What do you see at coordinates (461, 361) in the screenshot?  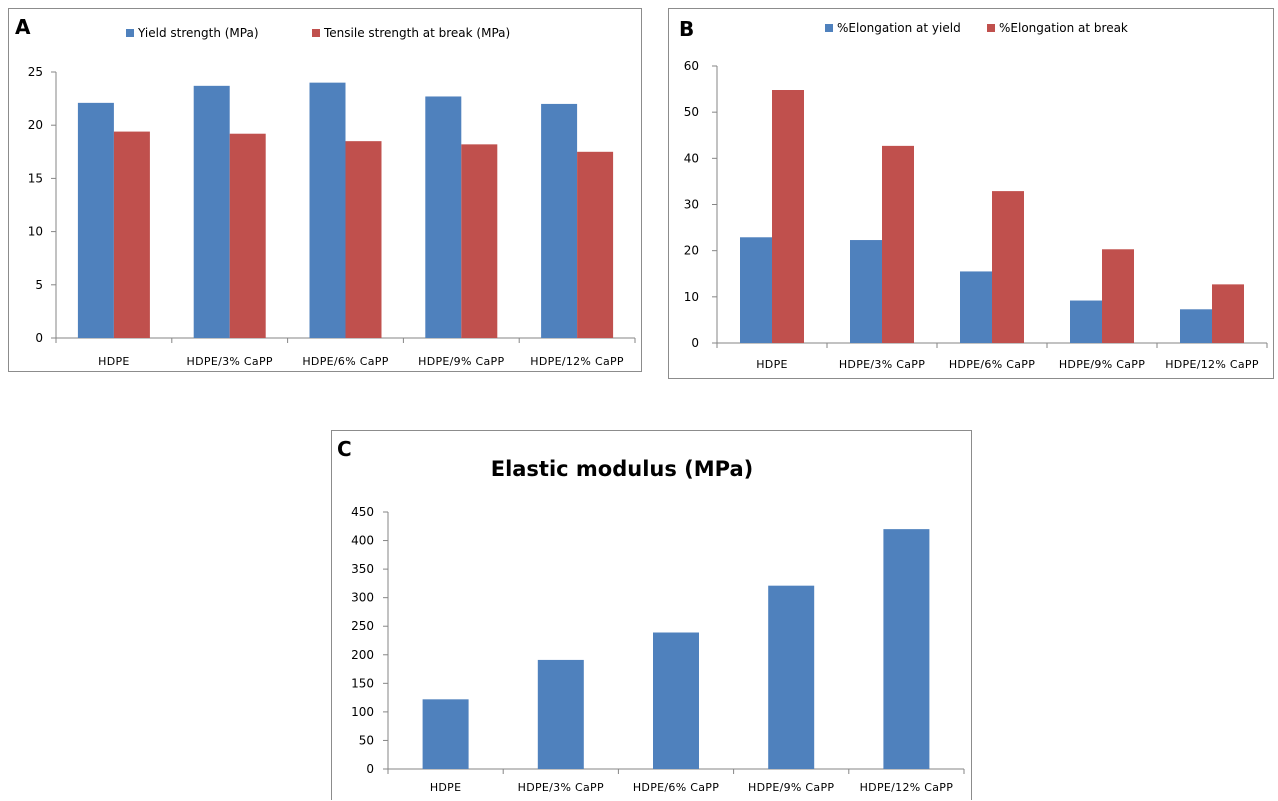 I see `chart-a-x-category-label: HDPE/9% CaPP` at bounding box center [461, 361].